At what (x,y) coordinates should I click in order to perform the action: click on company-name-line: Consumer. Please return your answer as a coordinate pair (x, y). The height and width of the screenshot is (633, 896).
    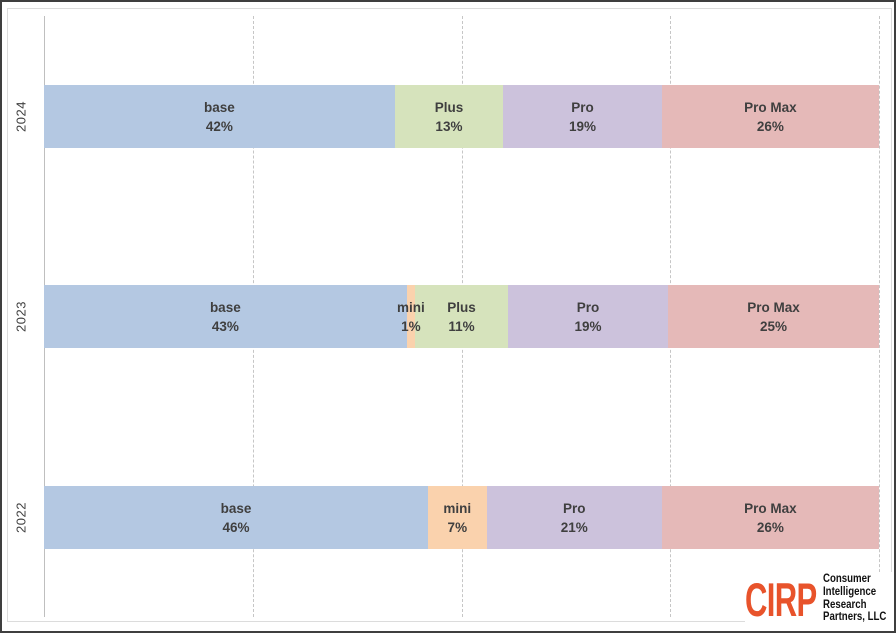
    Looking at the image, I should click on (847, 579).